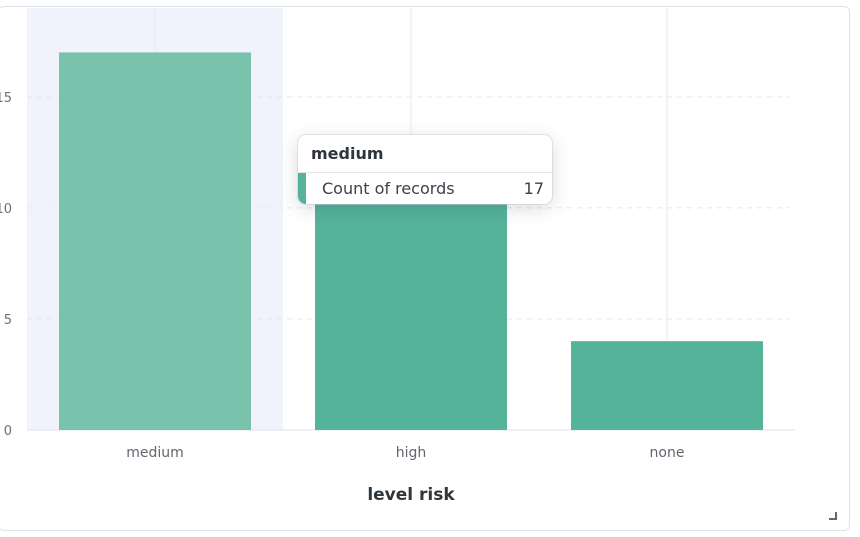 Image resolution: width=860 pixels, height=537 pixels. Describe the element at coordinates (667, 453) in the screenshot. I see `x-tick-label: none` at that location.